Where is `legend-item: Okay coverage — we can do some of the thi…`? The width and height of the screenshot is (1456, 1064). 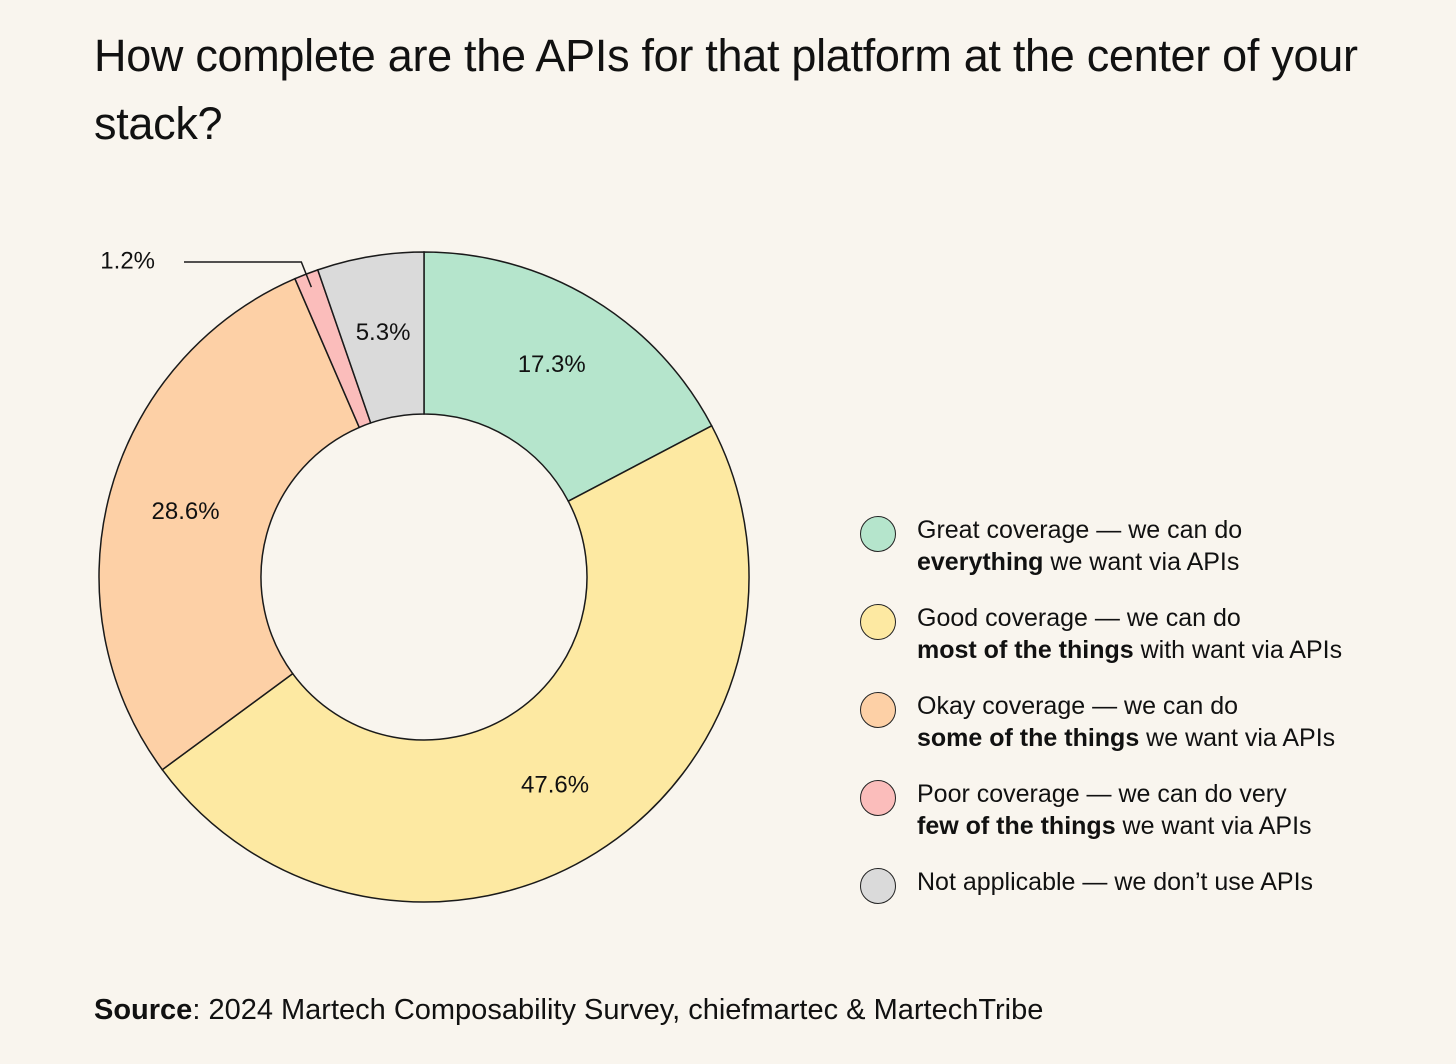 legend-item: Okay coverage — we can do some of the thi… is located at coordinates (1150, 722).